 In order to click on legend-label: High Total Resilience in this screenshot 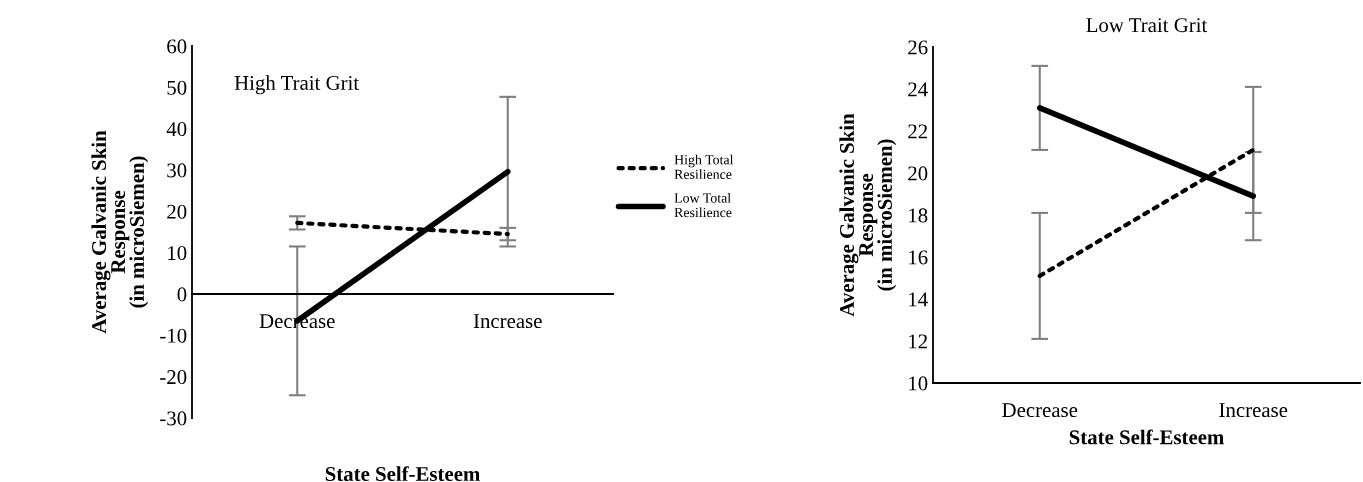, I will do `click(704, 166)`.